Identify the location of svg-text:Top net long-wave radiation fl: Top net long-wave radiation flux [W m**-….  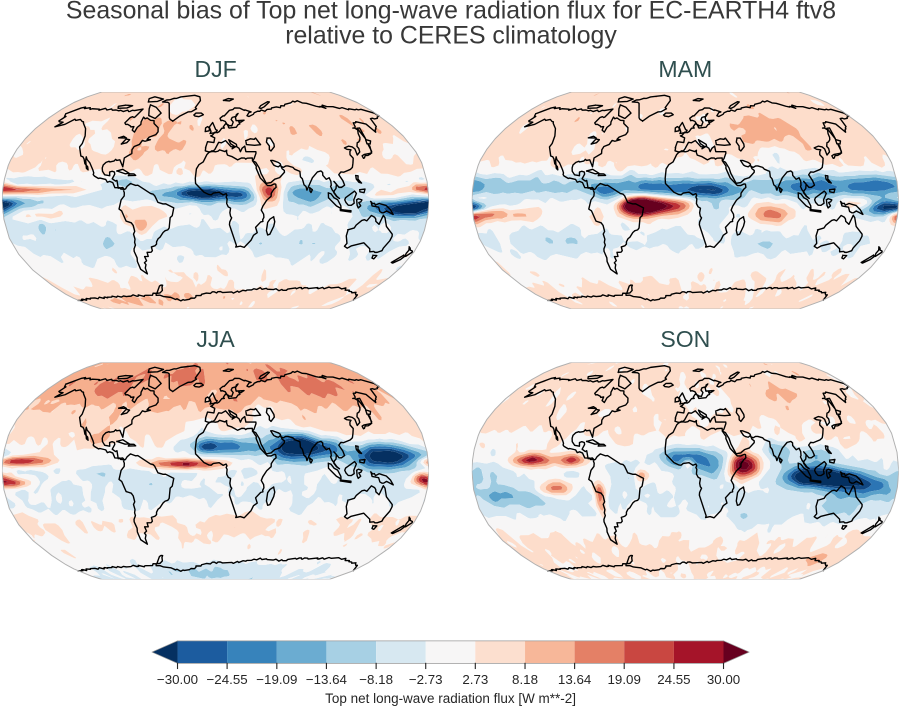
(450, 698).